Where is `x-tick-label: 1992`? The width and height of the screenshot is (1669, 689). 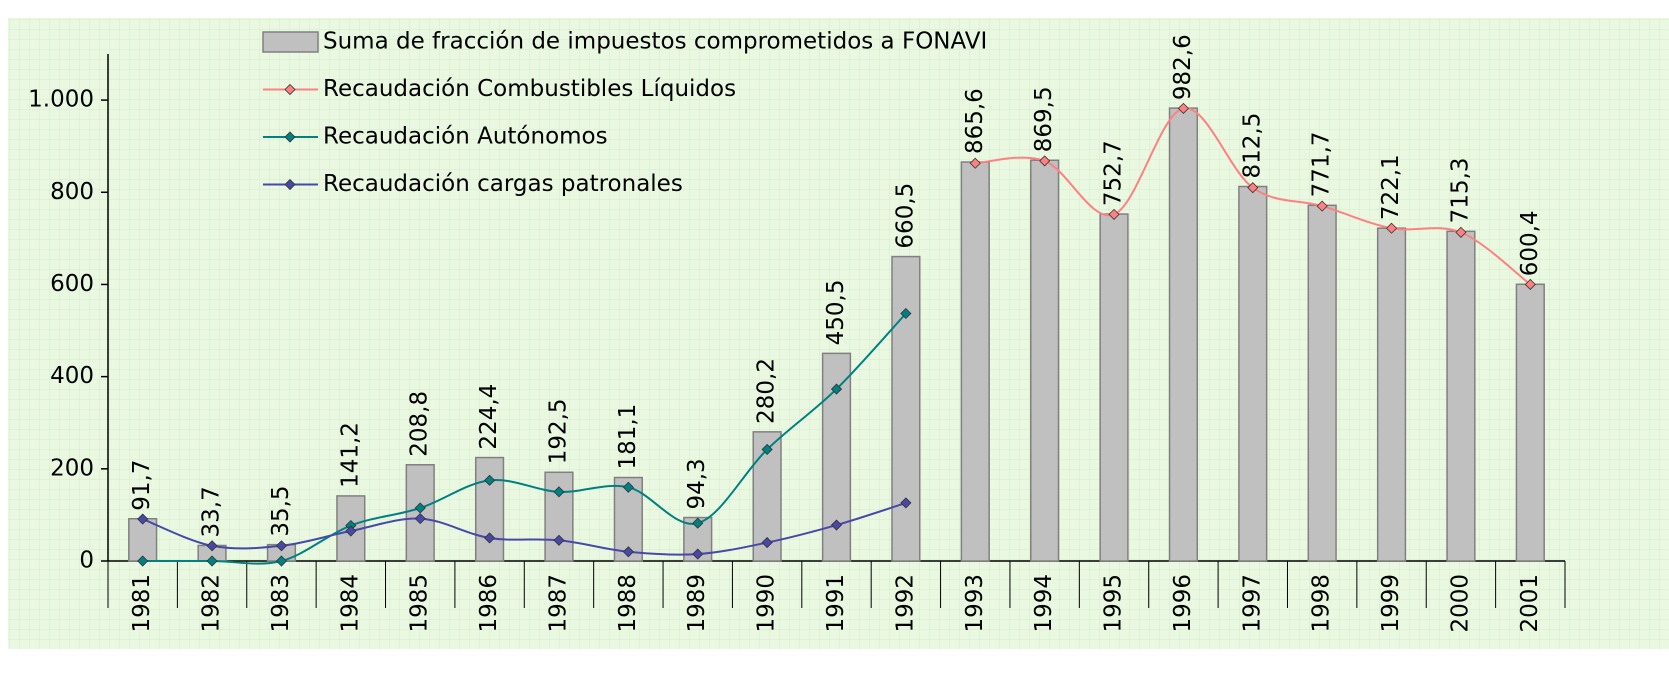 x-tick-label: 1992 is located at coordinates (905, 603).